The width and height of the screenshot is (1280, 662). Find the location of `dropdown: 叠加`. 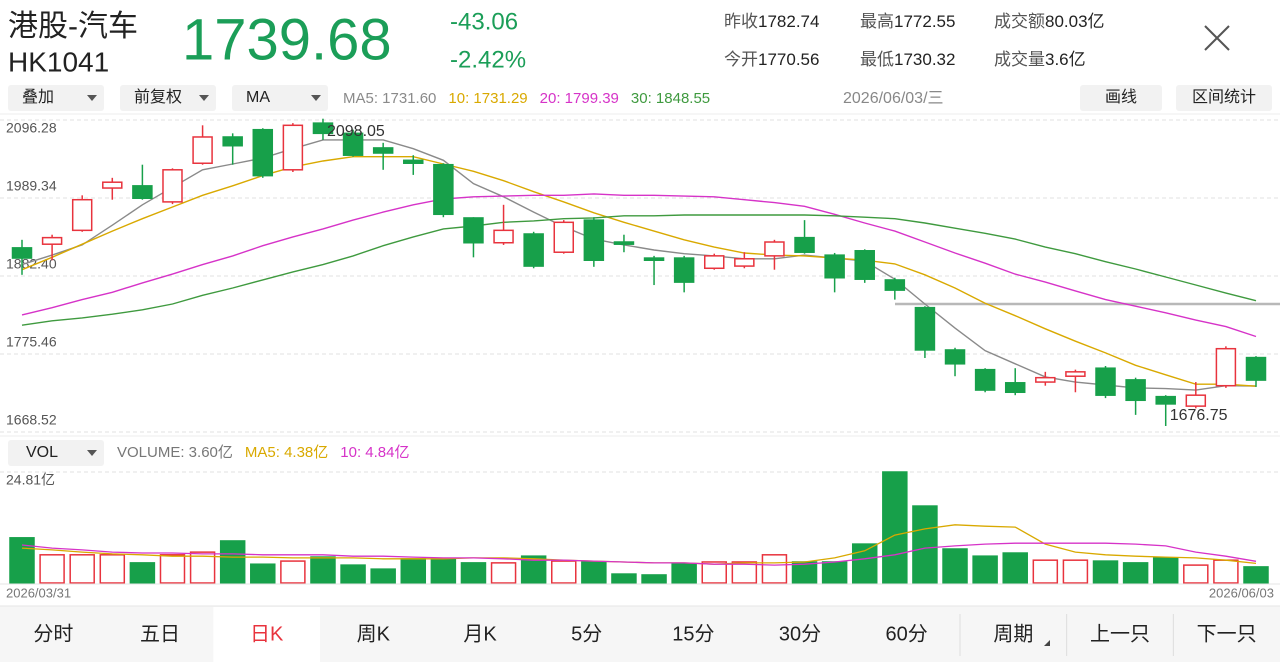

dropdown: 叠加 is located at coordinates (56, 98).